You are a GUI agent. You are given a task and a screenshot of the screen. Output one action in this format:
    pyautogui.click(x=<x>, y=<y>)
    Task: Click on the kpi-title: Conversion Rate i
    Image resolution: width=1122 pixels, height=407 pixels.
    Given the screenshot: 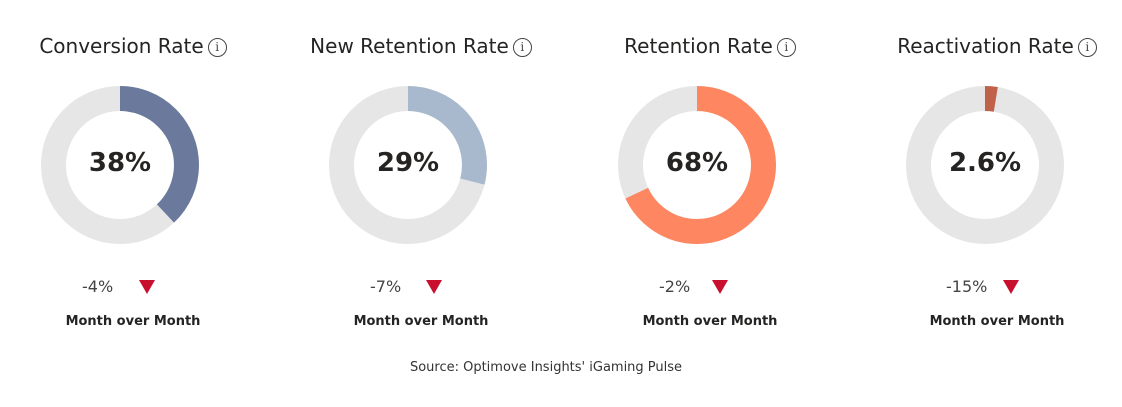 What is the action you would take?
    pyautogui.click(x=138, y=46)
    